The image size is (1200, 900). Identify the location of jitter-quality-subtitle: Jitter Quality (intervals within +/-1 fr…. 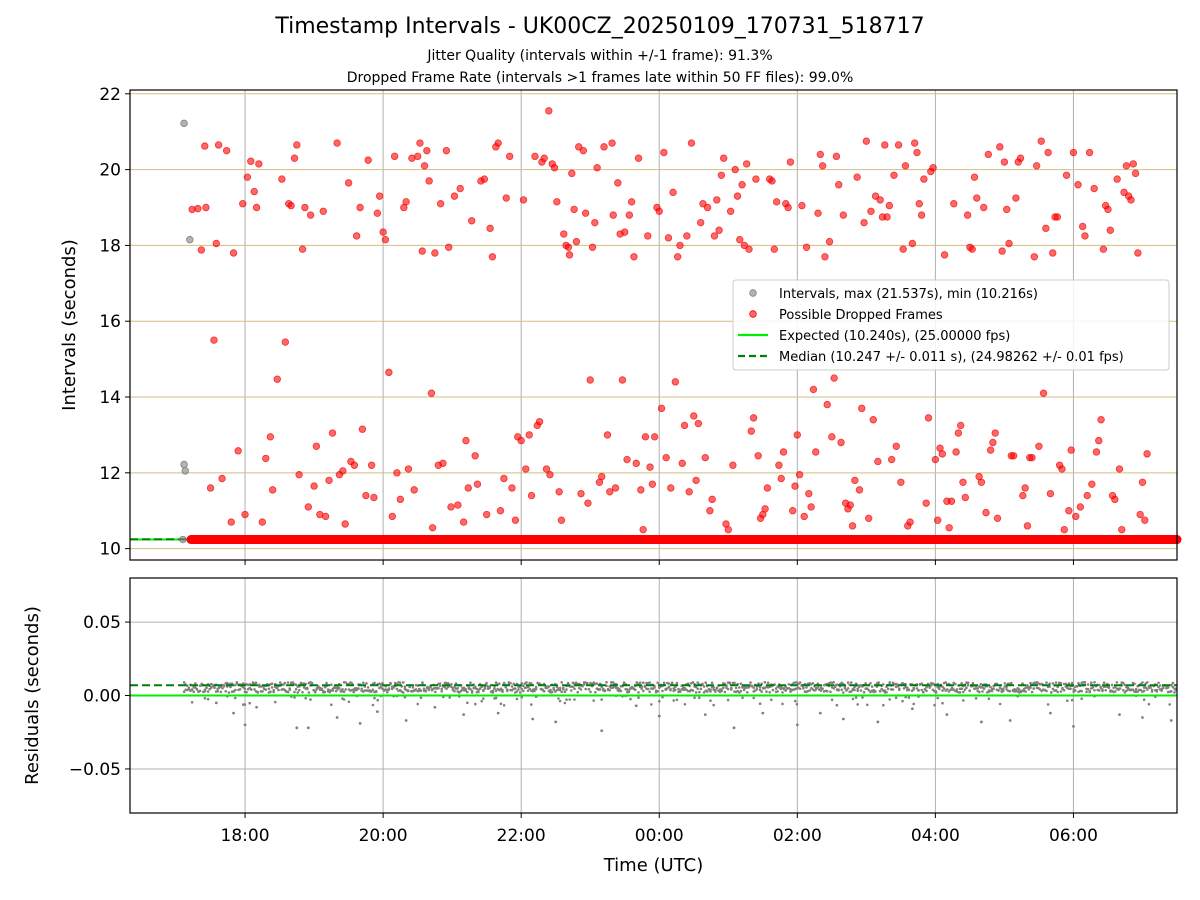
(600, 56).